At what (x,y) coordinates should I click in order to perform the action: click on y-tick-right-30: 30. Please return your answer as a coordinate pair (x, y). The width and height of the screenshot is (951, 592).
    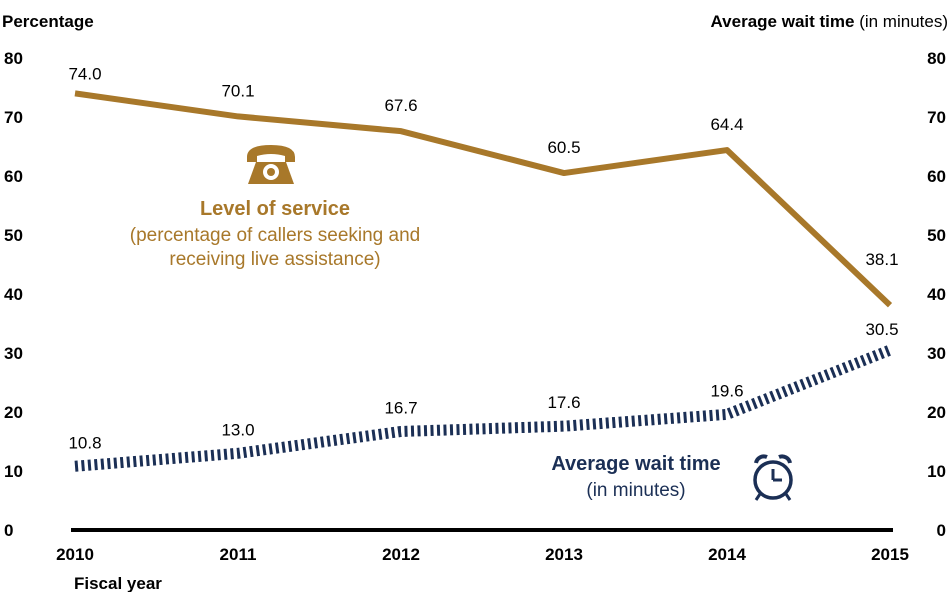
    Looking at the image, I should click on (936, 353).